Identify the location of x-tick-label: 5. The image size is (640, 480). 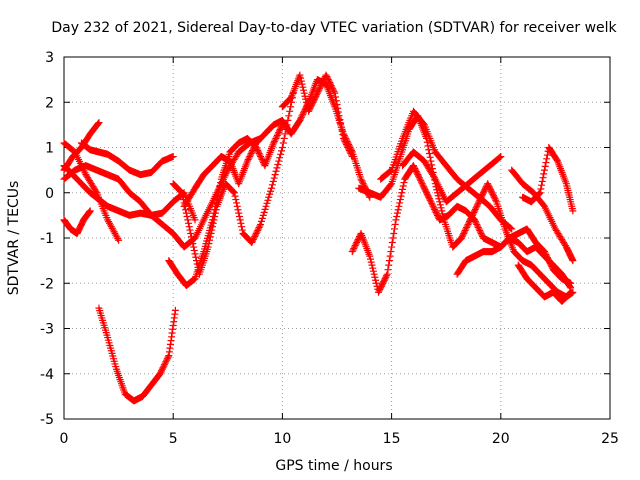
(173, 439).